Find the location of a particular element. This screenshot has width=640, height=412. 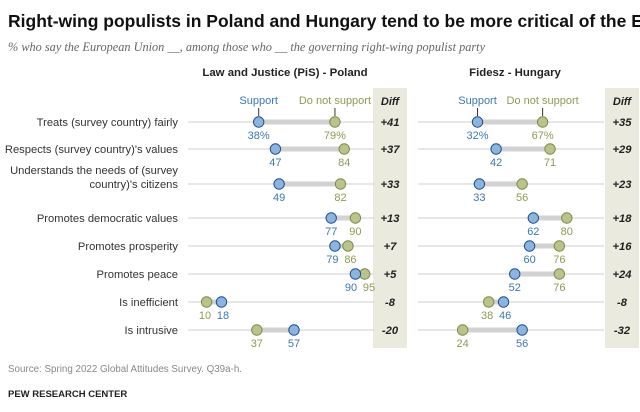

panel-title-hungary: Fidesz - Hungary is located at coordinates (515, 73).